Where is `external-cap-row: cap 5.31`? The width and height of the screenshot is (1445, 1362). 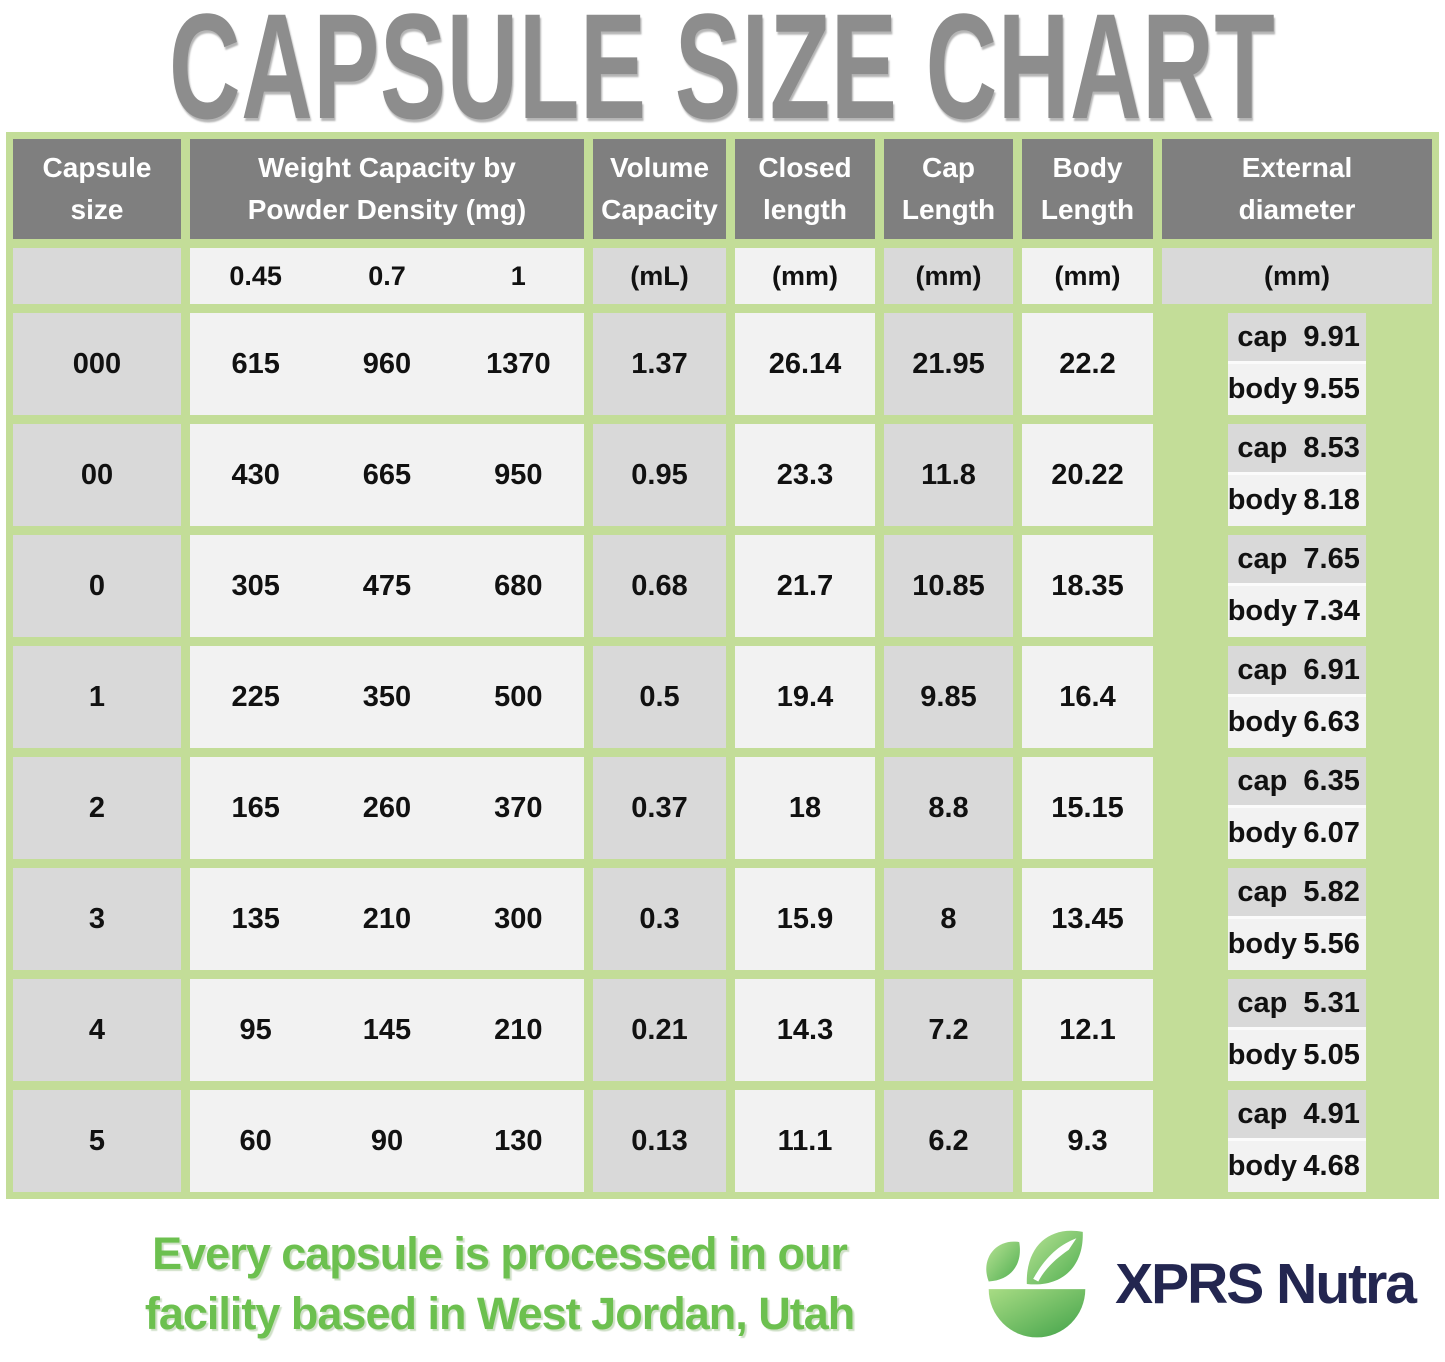 external-cap-row: cap 5.31 is located at coordinates (1297, 1004).